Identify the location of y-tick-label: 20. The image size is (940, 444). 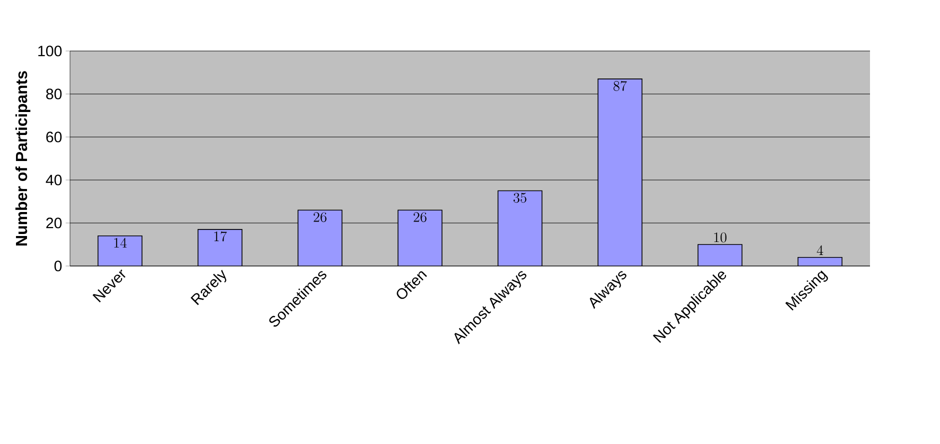
(54, 223).